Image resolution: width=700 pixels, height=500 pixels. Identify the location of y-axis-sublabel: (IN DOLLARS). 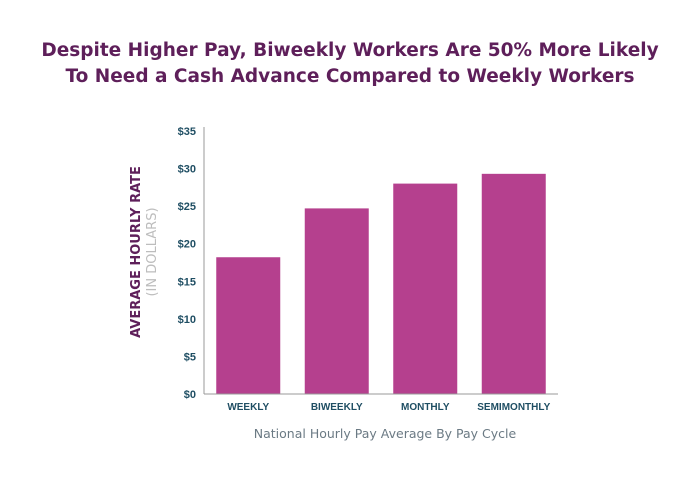
(152, 251).